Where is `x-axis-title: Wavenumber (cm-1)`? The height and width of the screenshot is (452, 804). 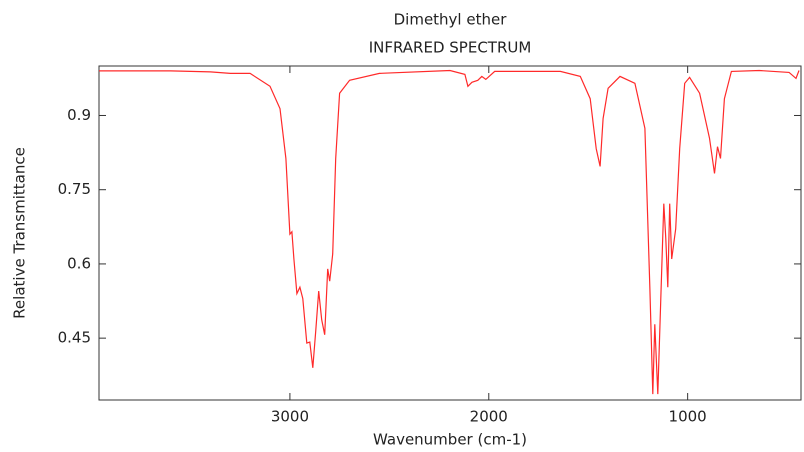 x-axis-title: Wavenumber (cm-1) is located at coordinates (450, 440).